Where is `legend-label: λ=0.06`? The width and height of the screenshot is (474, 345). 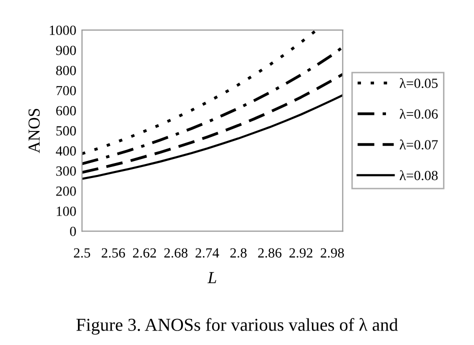 legend-label: λ=0.06 is located at coordinates (419, 113).